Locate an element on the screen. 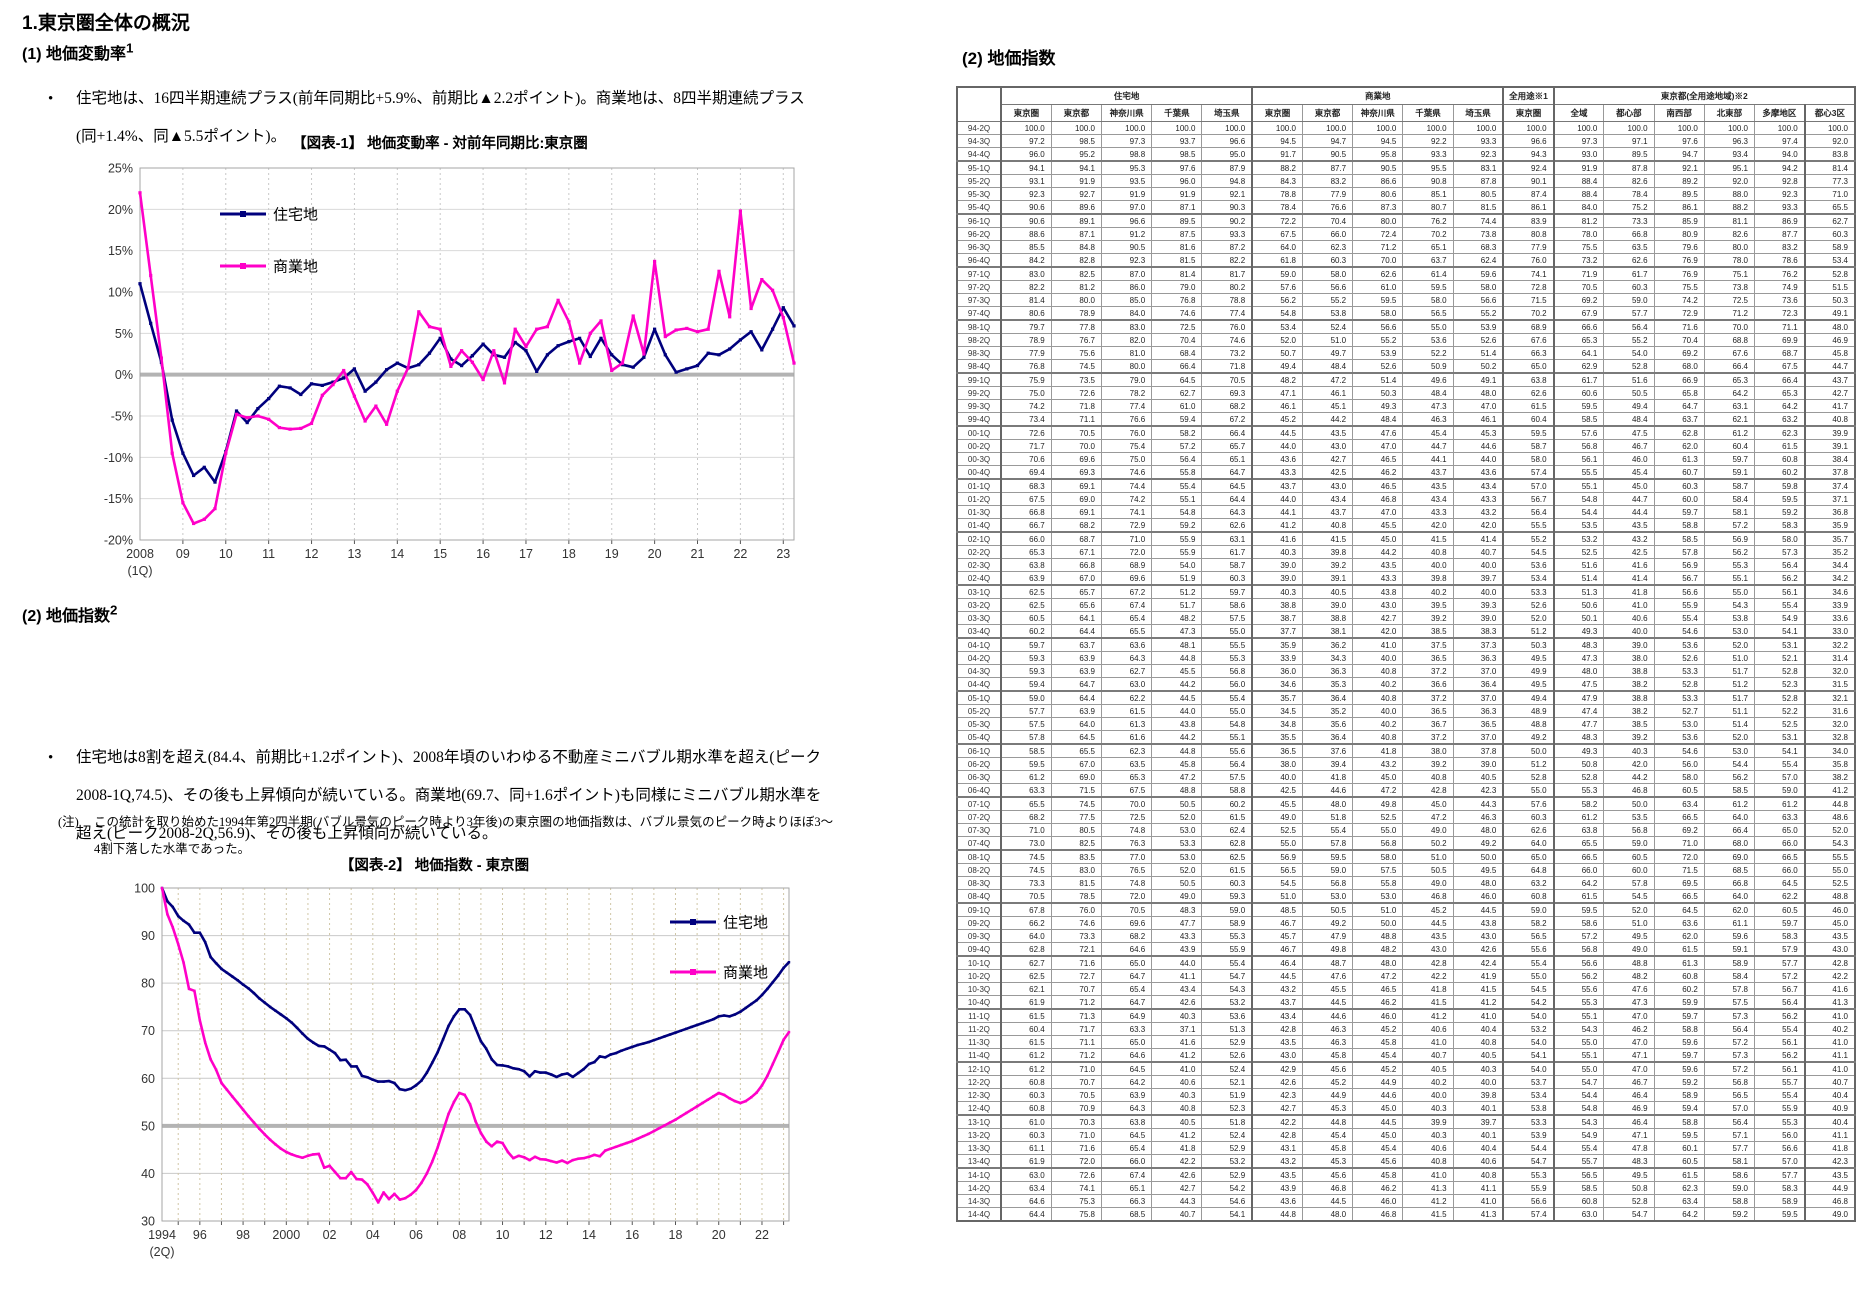 Image resolution: width=1871 pixels, height=1300 pixels. quarter-label: 97-1Q is located at coordinates (979, 273).